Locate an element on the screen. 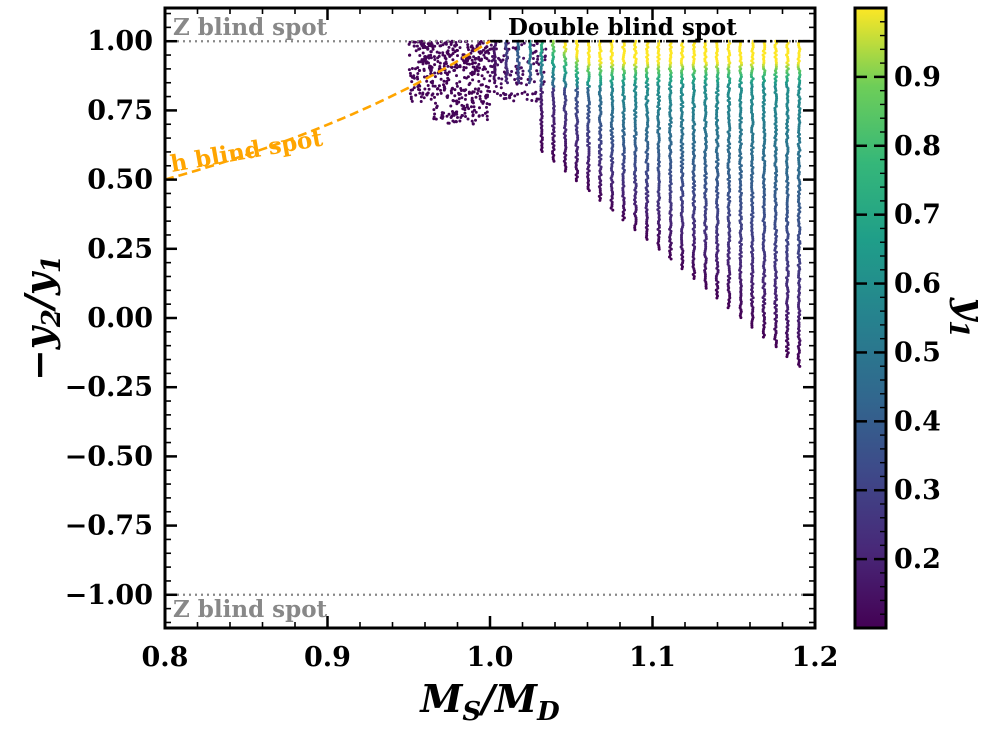  scatter-point-2058 is located at coordinates (718, 282).